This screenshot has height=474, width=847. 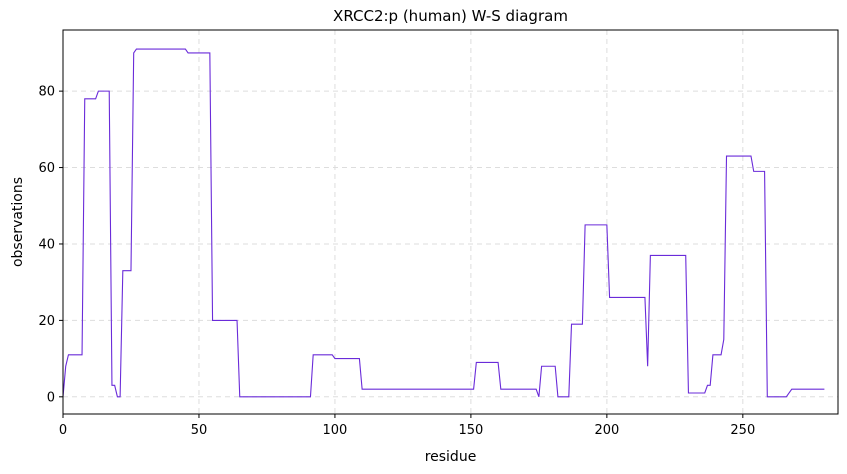 I want to click on x-tick-label: 200, so click(x=606, y=430).